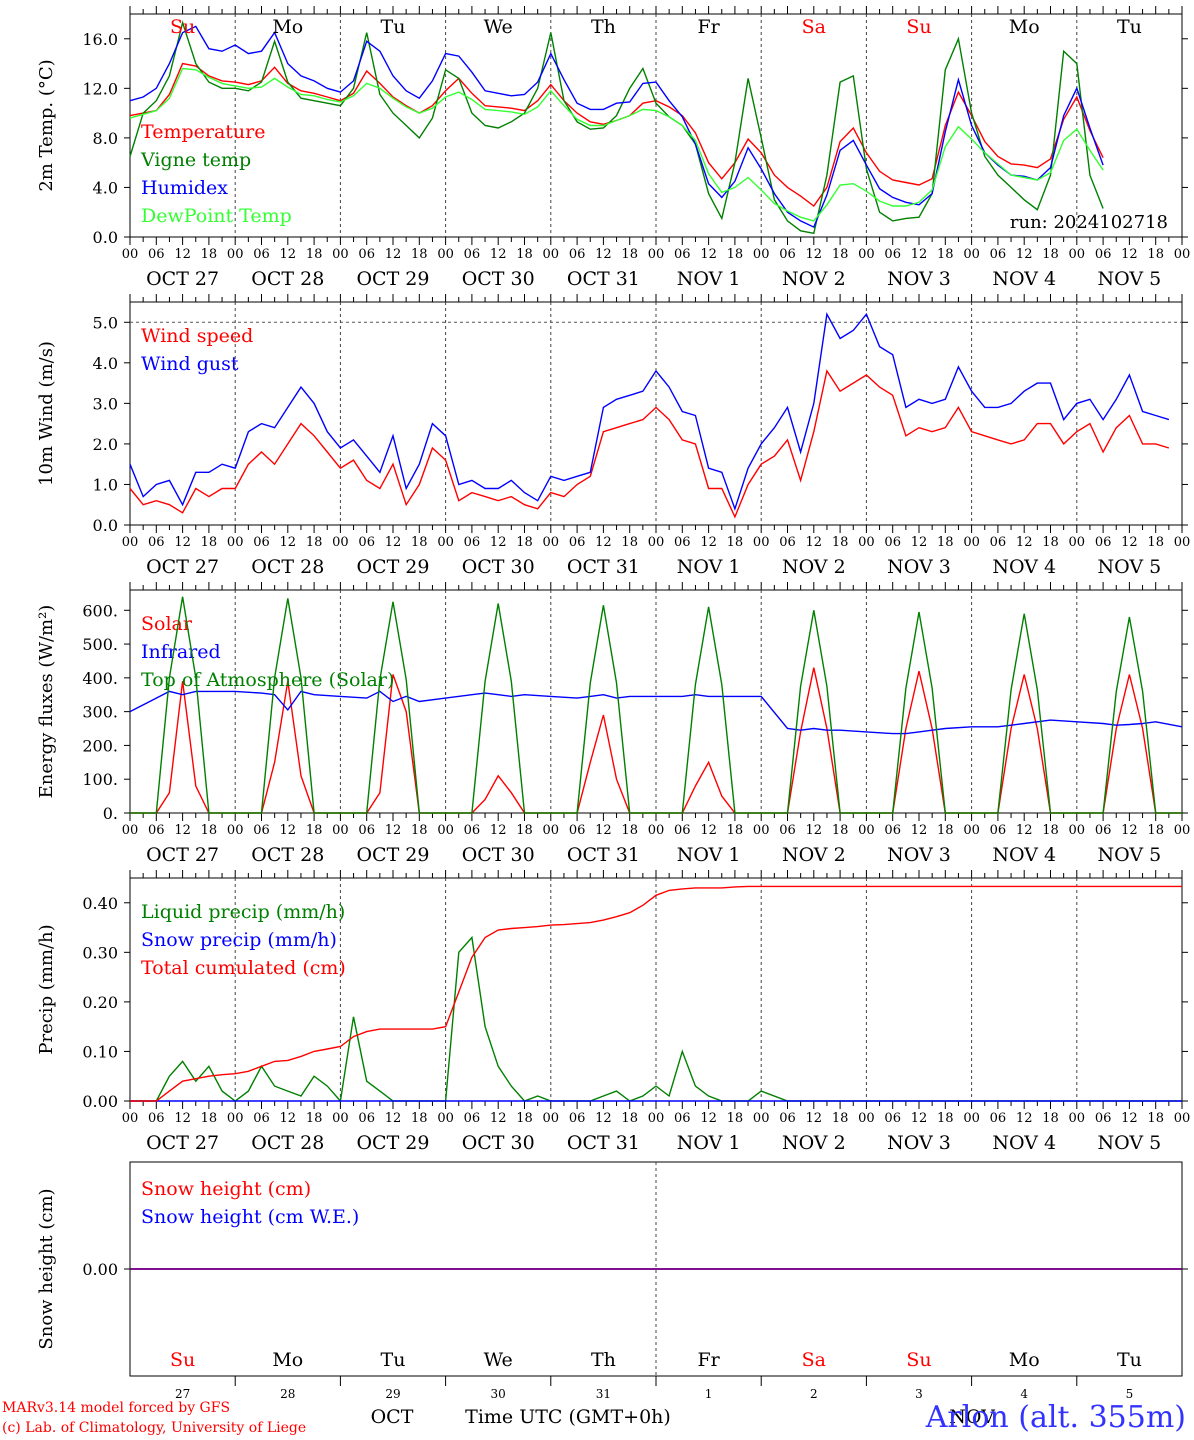 The width and height of the screenshot is (1194, 1440). What do you see at coordinates (195, 160) in the screenshot?
I see `legend-item: Vigne temp` at bounding box center [195, 160].